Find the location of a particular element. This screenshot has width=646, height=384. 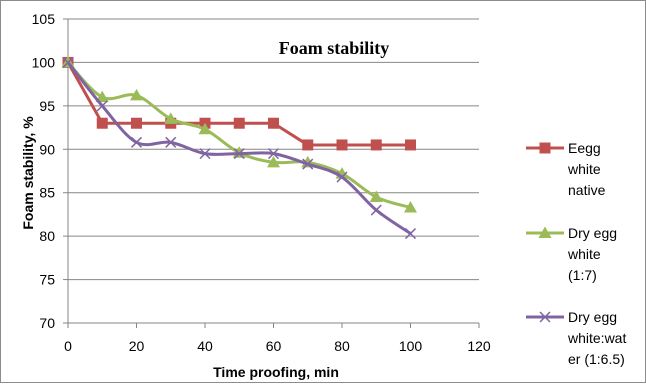

legend-entry-2: Dry egg white (1:7) is located at coordinates (571, 254).